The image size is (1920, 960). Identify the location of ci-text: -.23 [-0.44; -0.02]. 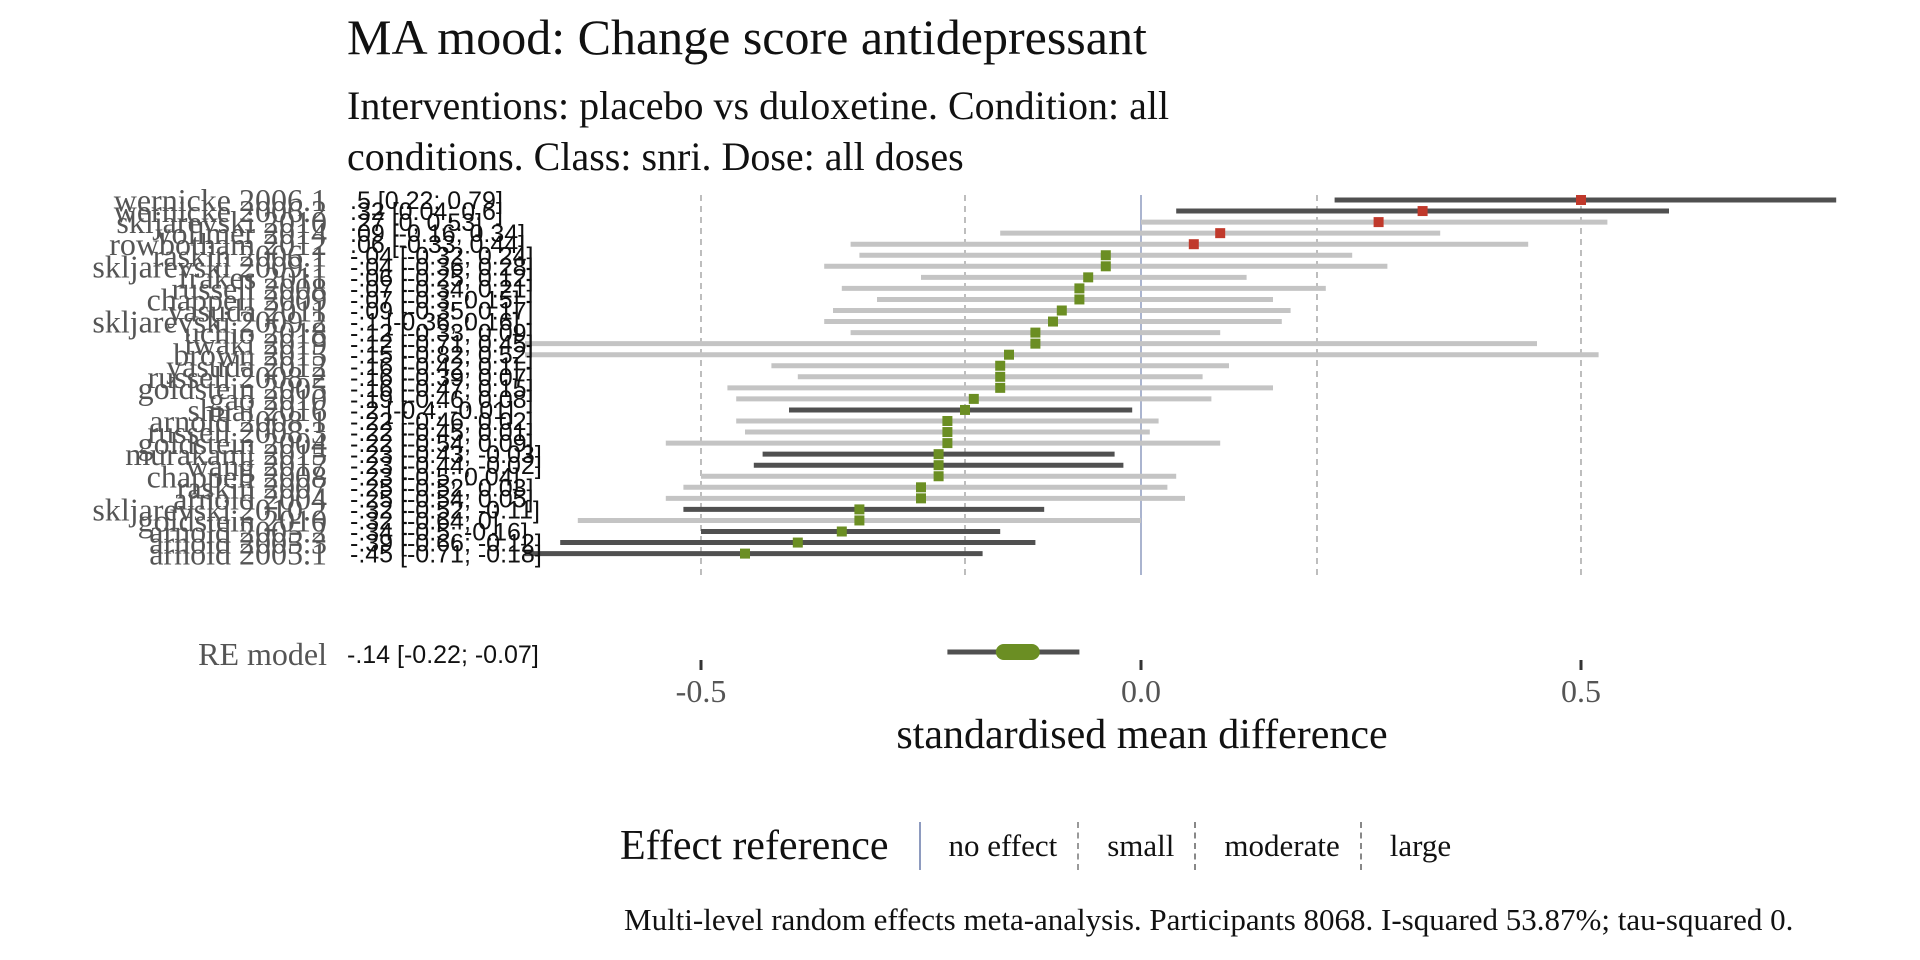
(446, 466).